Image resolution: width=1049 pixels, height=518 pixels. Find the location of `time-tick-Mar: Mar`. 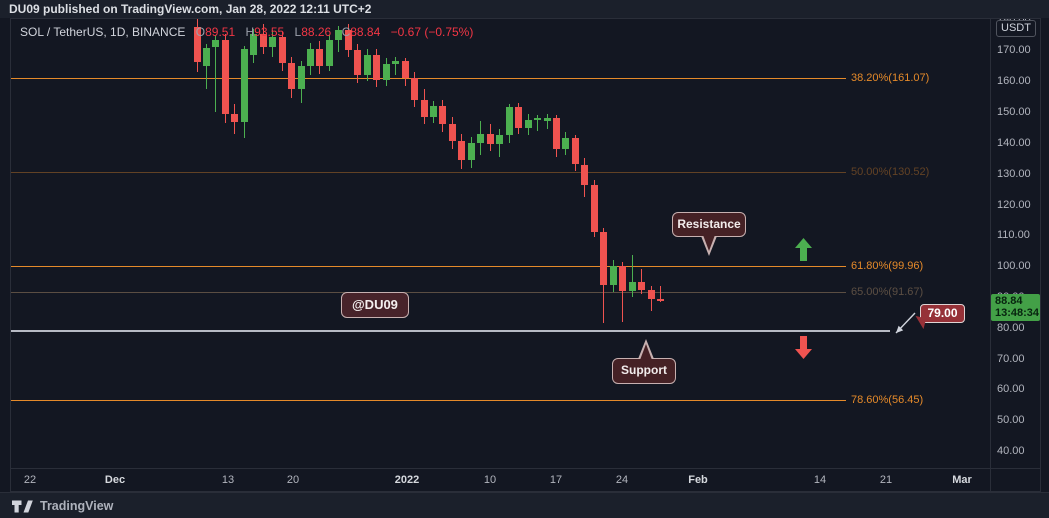

time-tick-Mar: Mar is located at coordinates (962, 480).